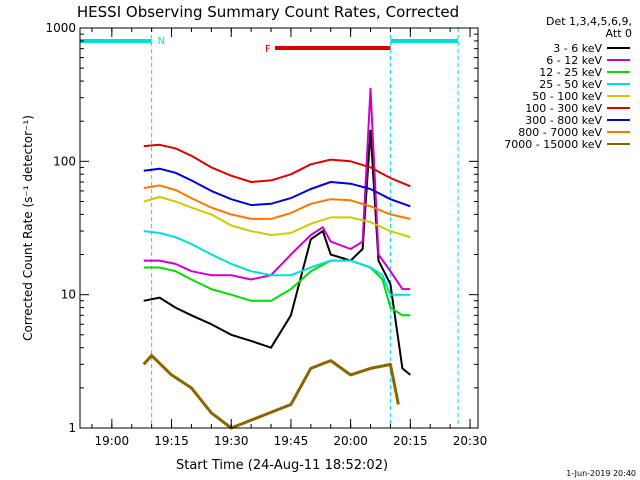 This screenshot has width=640, height=480. Describe the element at coordinates (68, 295) in the screenshot. I see `y-tick-label: 10` at that location.